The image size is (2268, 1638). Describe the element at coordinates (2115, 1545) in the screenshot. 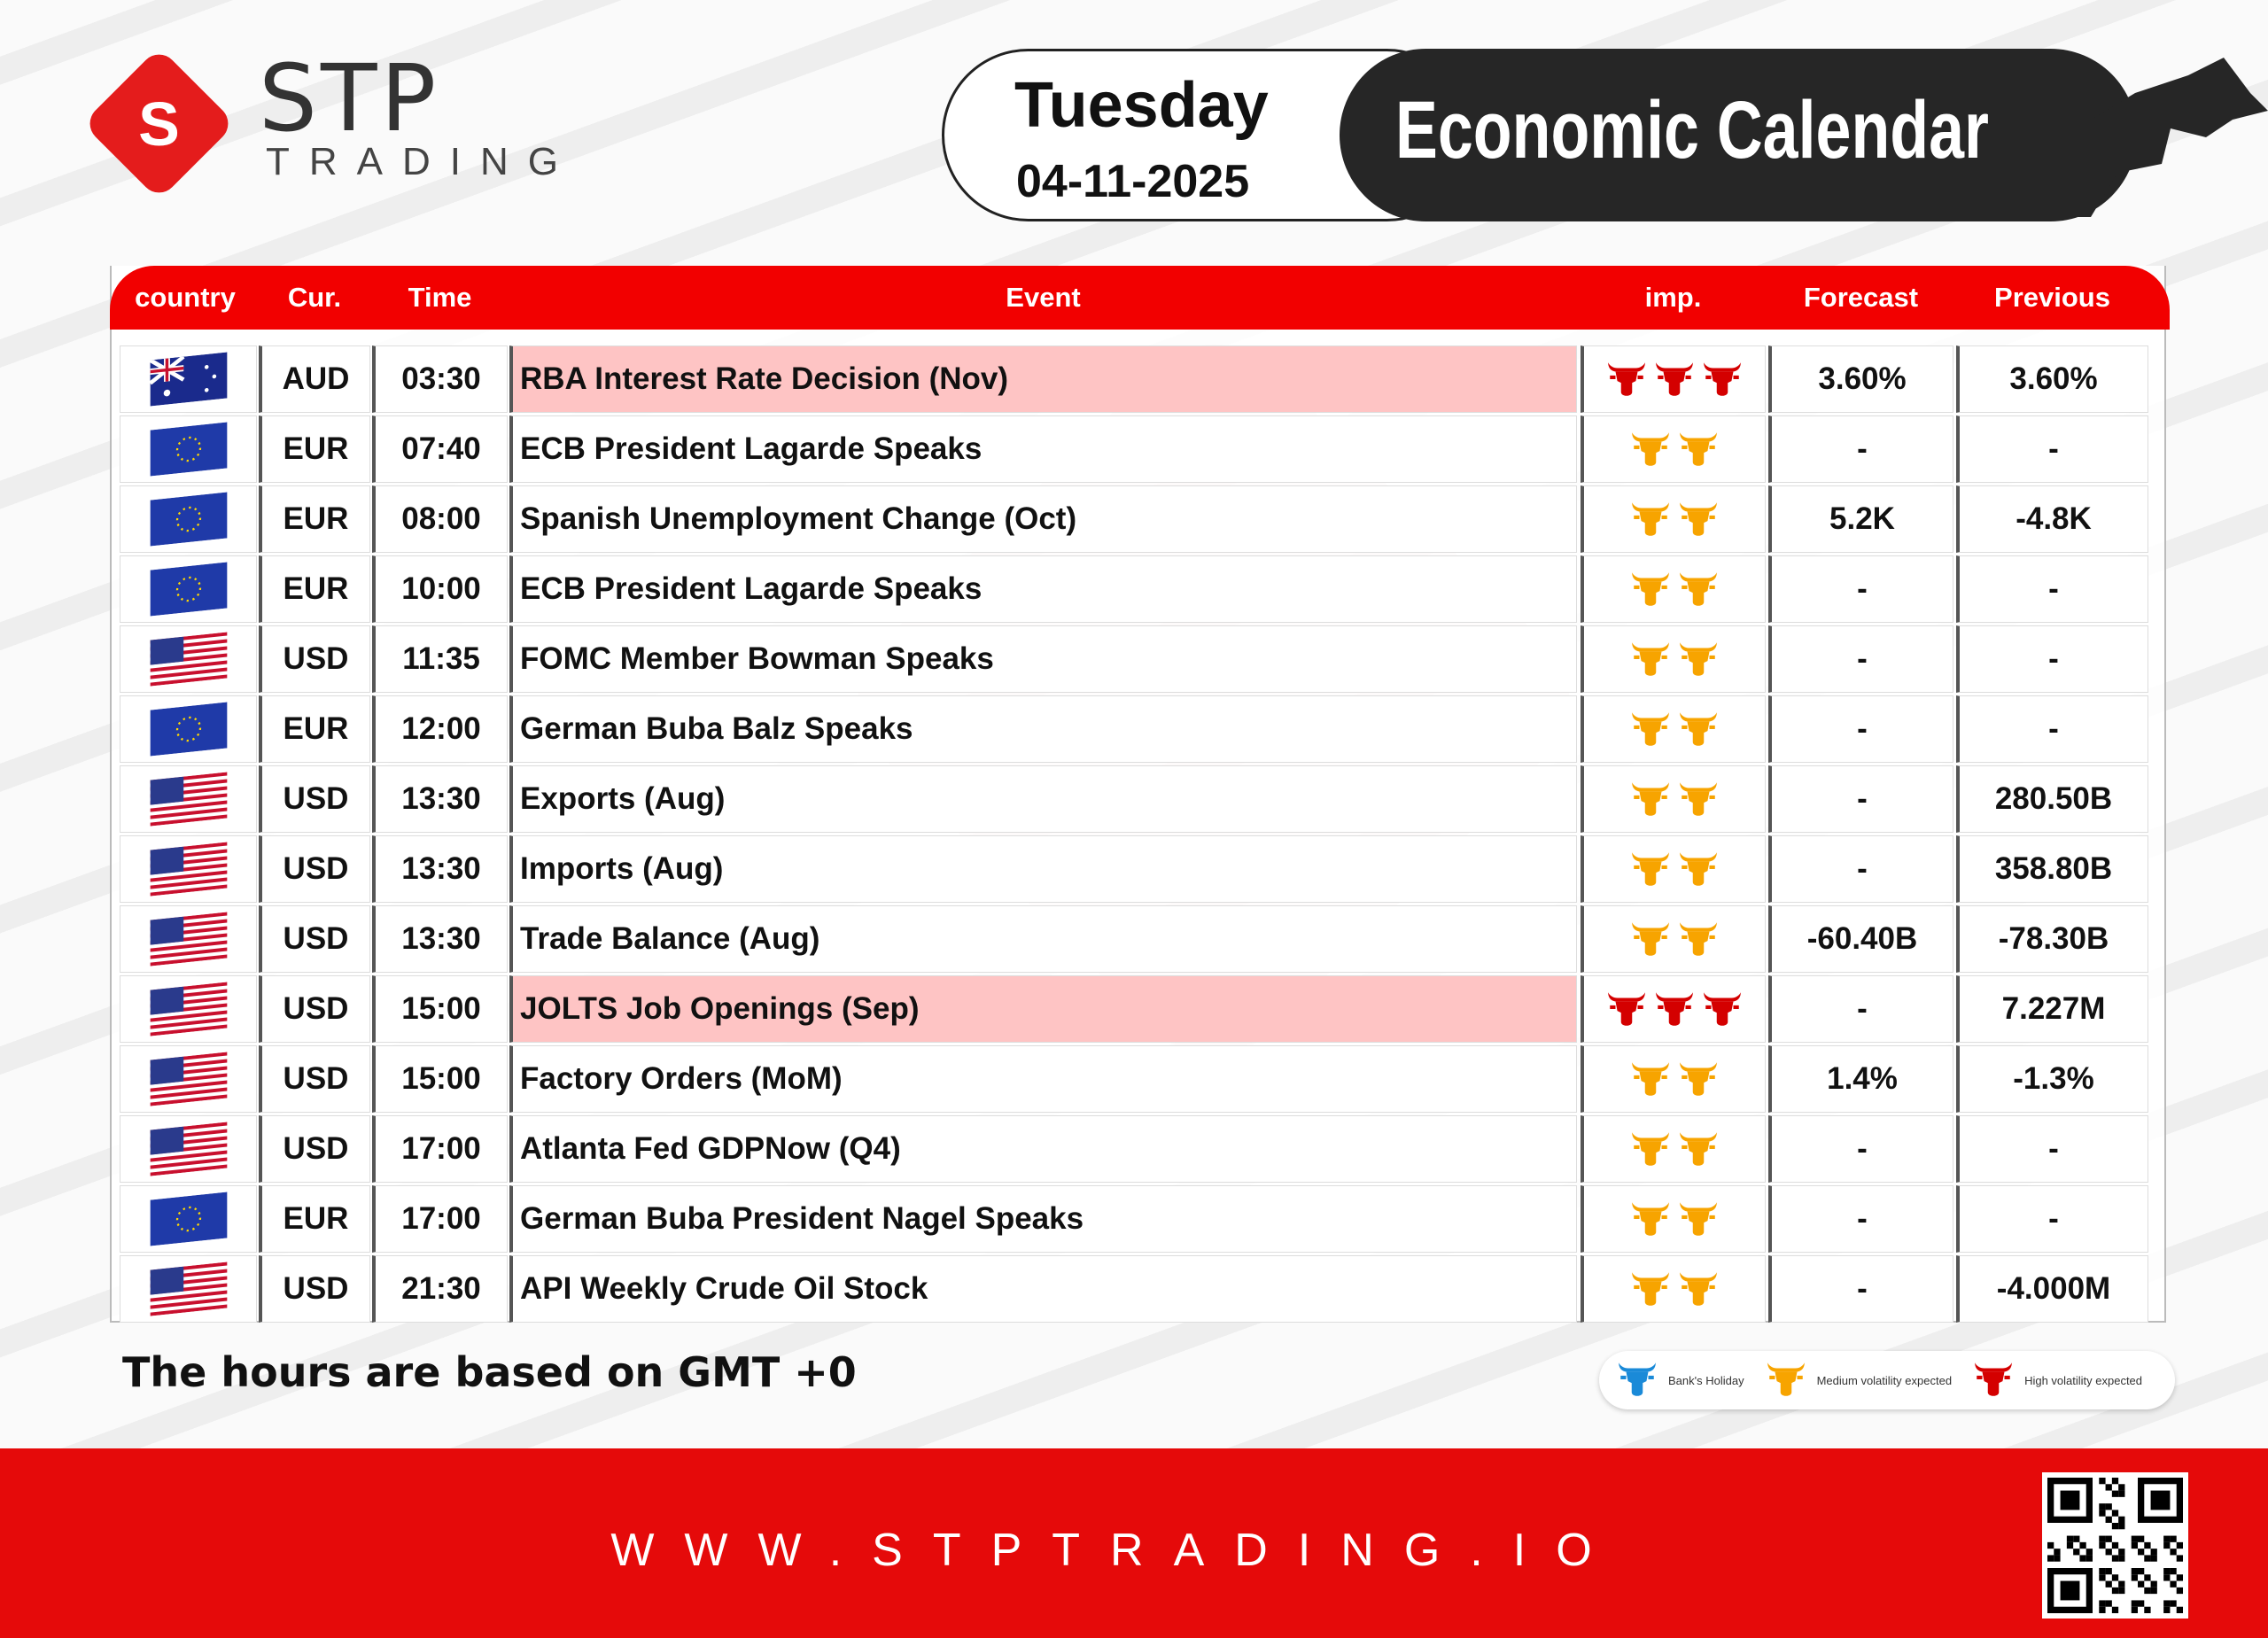

I see `qr-code-icon` at that location.